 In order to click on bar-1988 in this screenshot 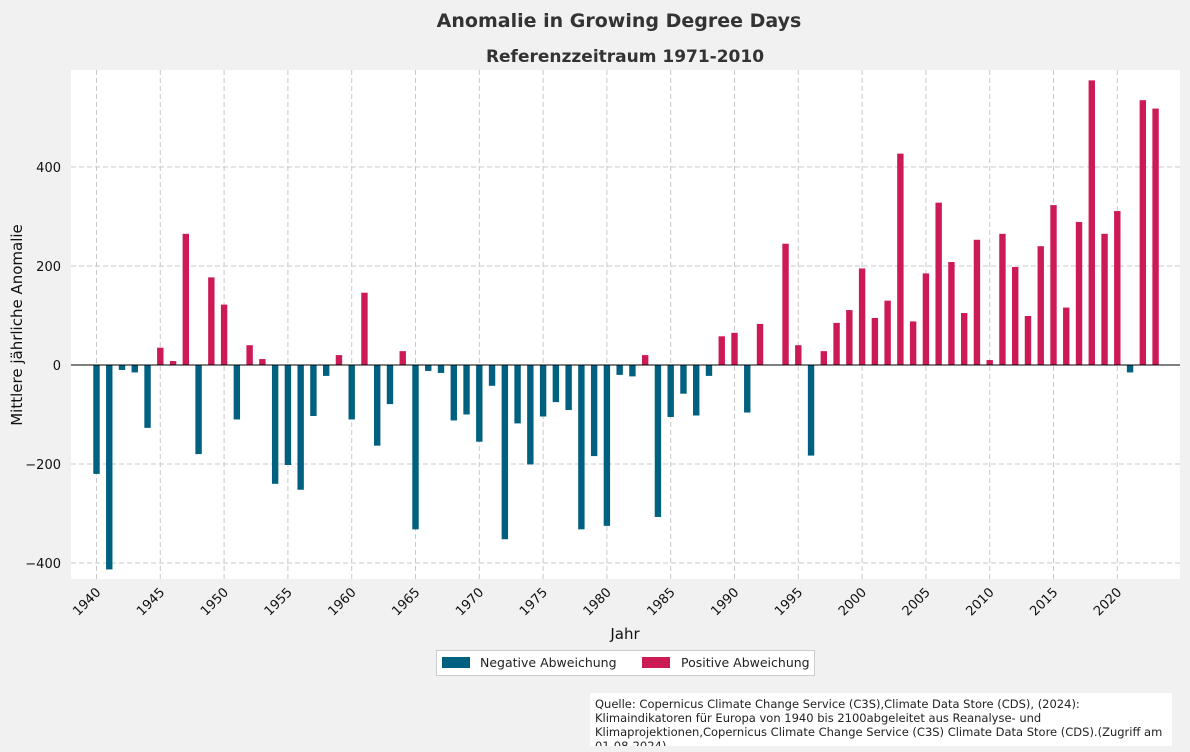, I will do `click(709, 370)`.